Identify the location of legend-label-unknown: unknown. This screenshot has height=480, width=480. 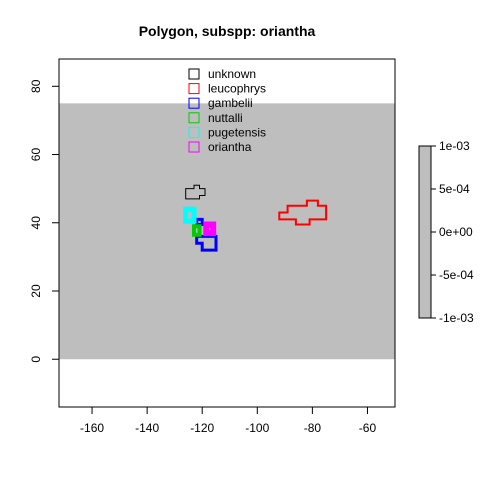
(232, 74).